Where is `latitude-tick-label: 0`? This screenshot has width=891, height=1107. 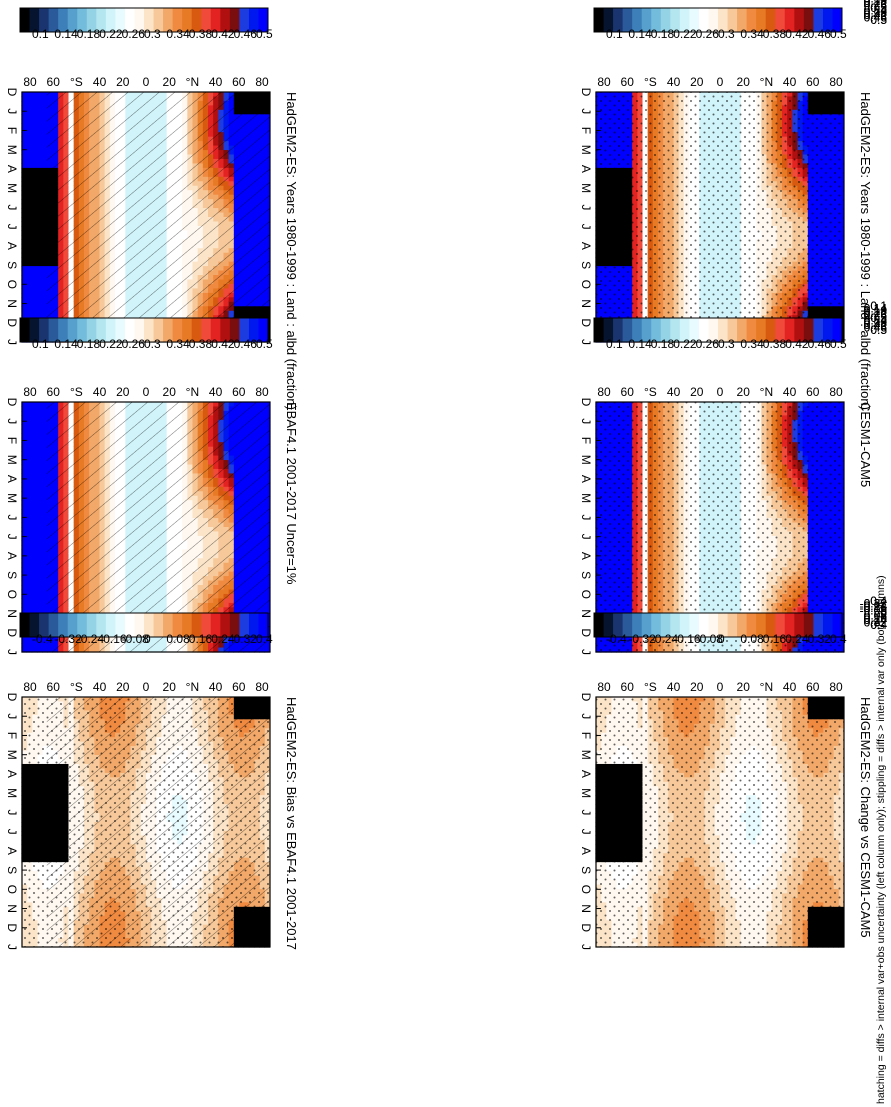 latitude-tick-label: 0 is located at coordinates (720, 82).